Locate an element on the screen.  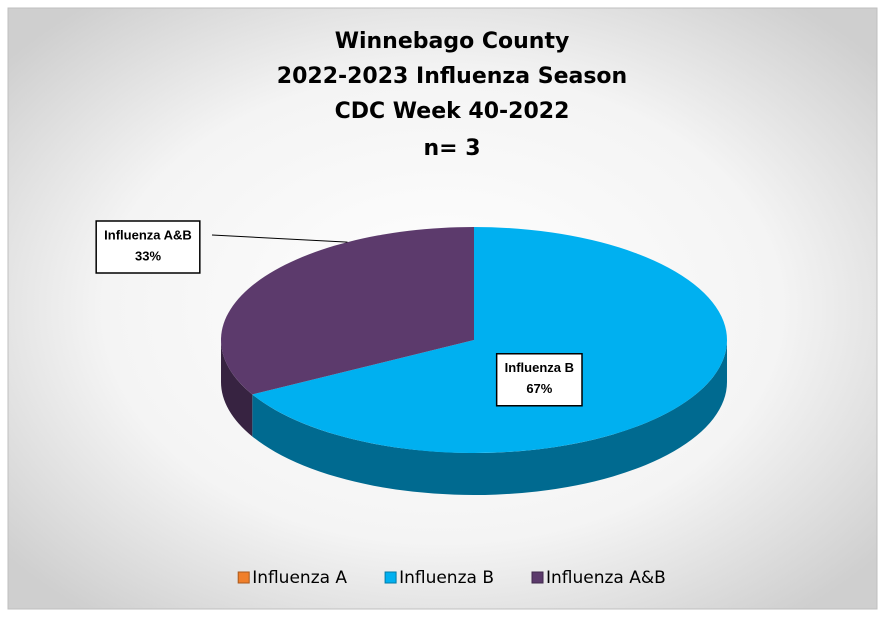
label-value: 67% is located at coordinates (539, 388).